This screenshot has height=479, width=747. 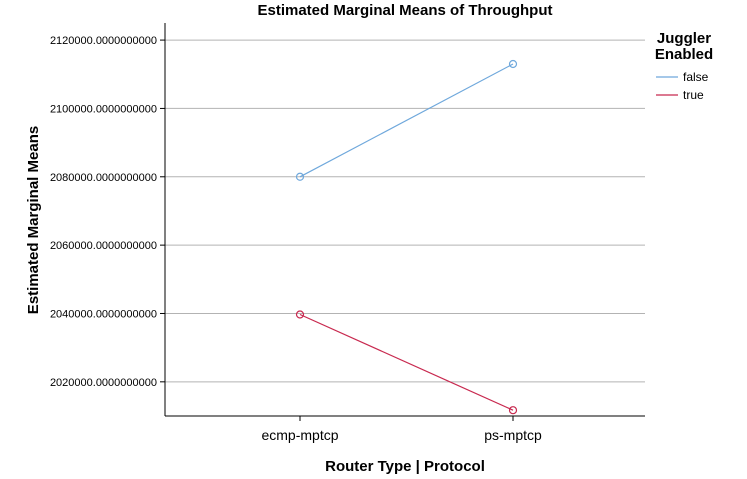 I want to click on legend-label-false: false, so click(x=696, y=77).